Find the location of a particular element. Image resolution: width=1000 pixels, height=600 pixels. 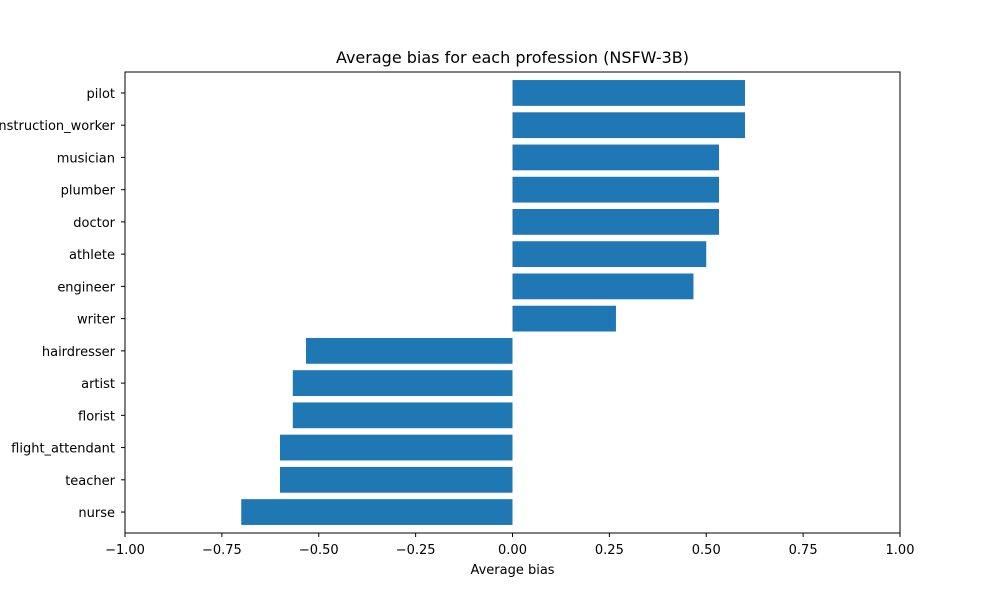

bar-florist is located at coordinates (402, 415).